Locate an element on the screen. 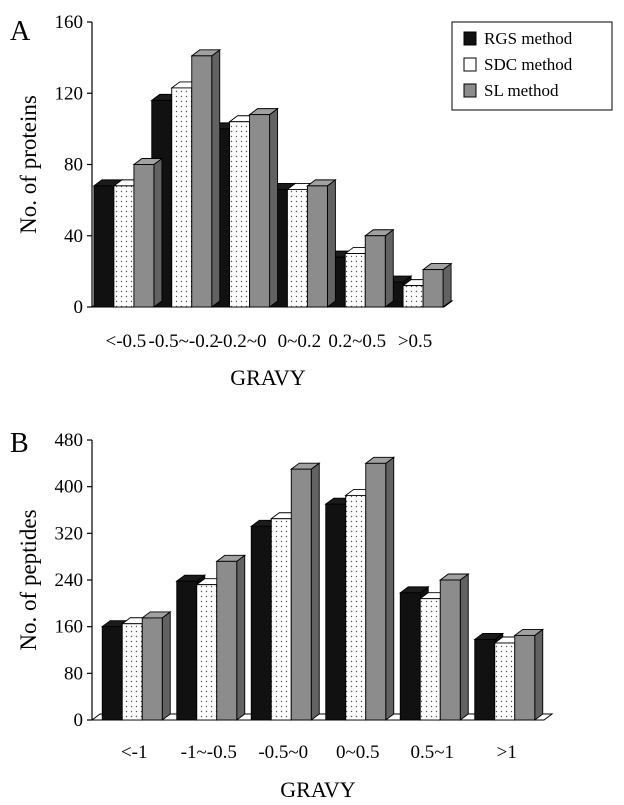 The height and width of the screenshot is (805, 624). panel-label: B is located at coordinates (19, 443).